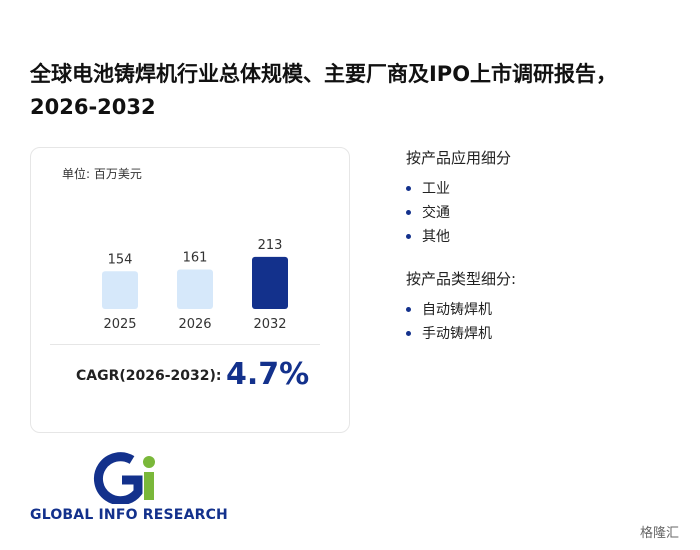 This screenshot has height=550, width=700. What do you see at coordinates (129, 515) in the screenshot?
I see `logo-text: GLOBAL INFO RESEARCH` at bounding box center [129, 515].